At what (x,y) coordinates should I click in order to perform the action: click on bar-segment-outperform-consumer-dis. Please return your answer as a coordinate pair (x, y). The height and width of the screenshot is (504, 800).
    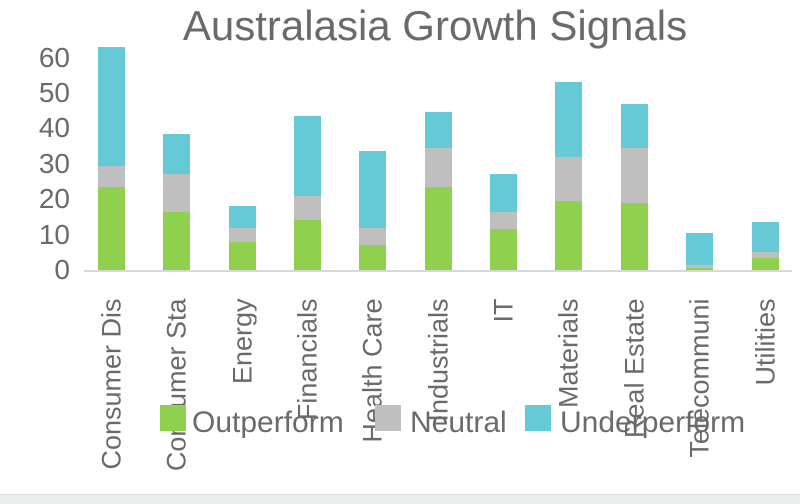
    Looking at the image, I should click on (111, 228).